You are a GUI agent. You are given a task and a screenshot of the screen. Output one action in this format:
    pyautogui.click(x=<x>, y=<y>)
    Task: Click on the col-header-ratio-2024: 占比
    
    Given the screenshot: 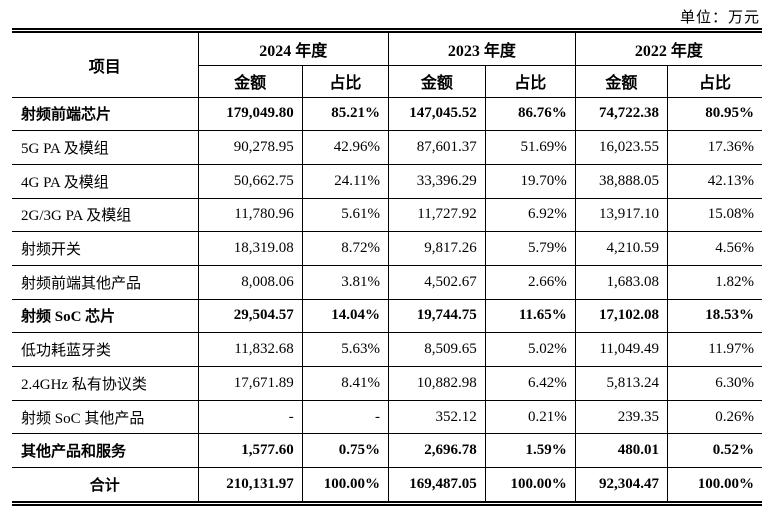 What is the action you would take?
    pyautogui.click(x=345, y=81)
    